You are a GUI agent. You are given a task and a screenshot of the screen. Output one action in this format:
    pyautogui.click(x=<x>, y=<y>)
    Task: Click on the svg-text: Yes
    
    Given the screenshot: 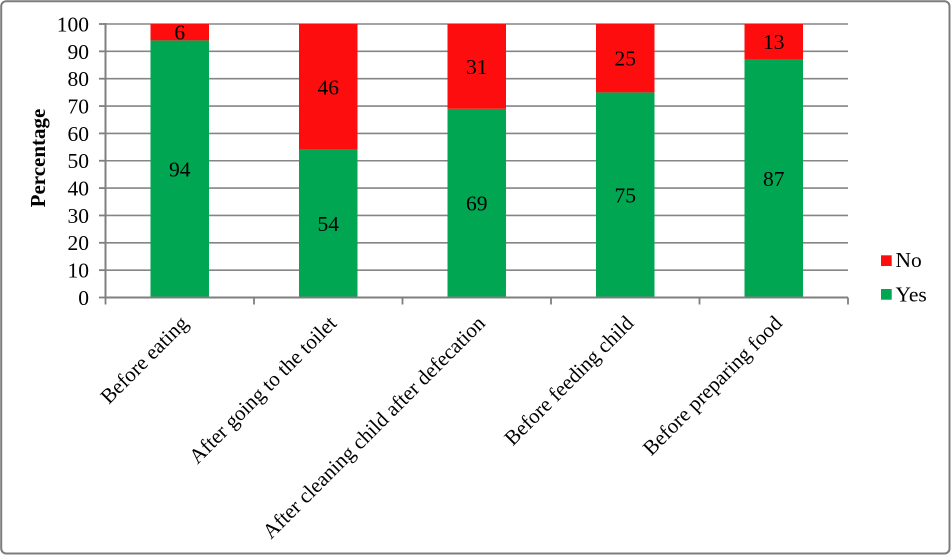 What is the action you would take?
    pyautogui.click(x=911, y=295)
    